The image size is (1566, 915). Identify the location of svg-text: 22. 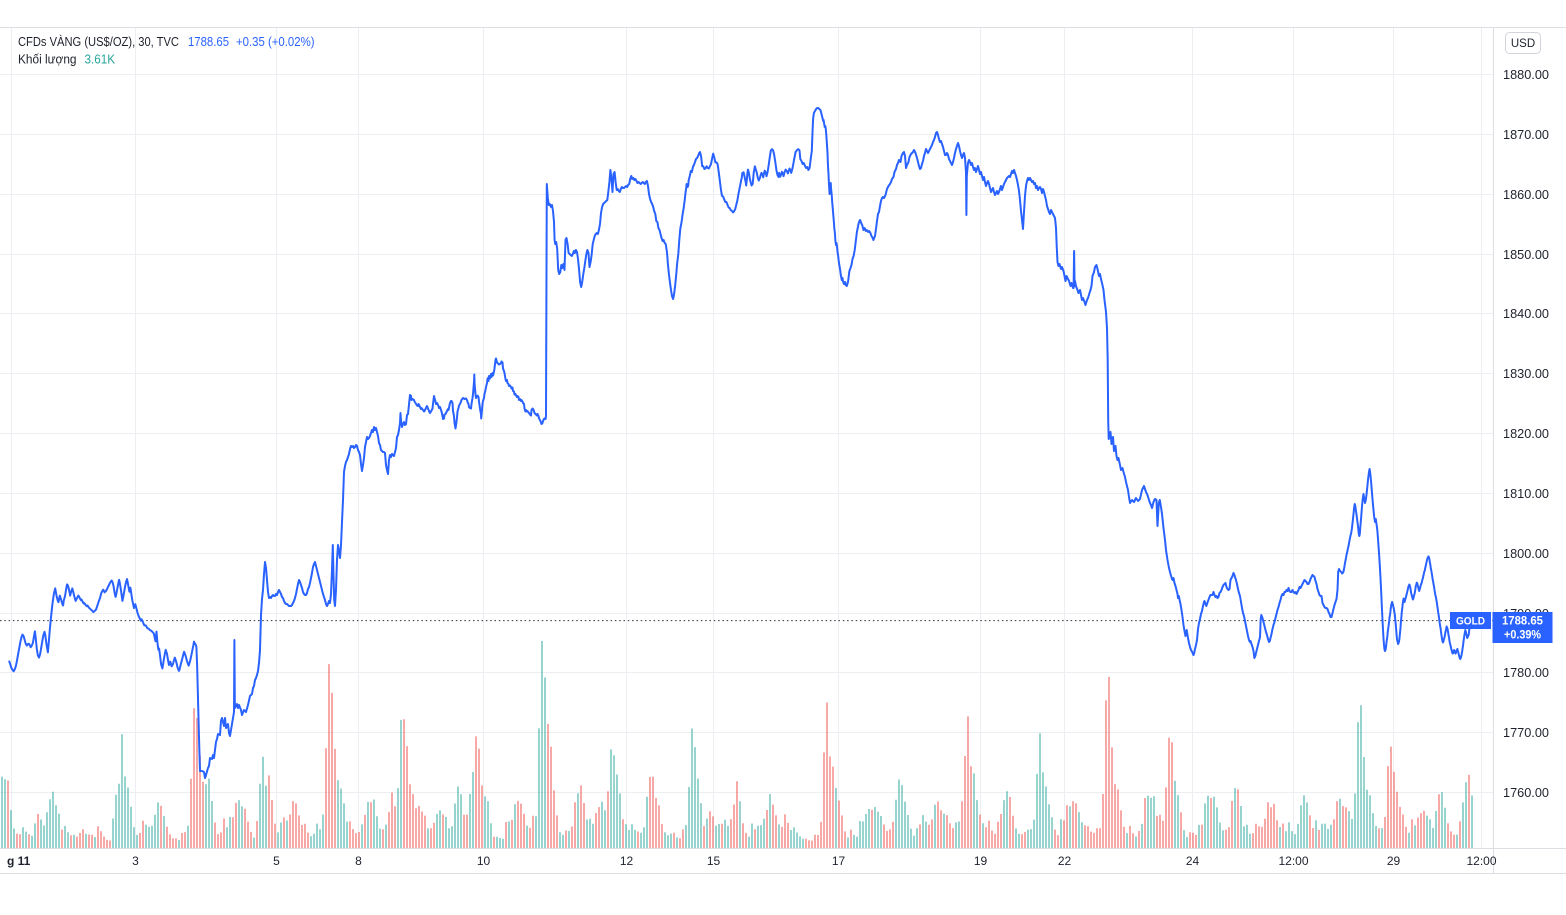
(1065, 861).